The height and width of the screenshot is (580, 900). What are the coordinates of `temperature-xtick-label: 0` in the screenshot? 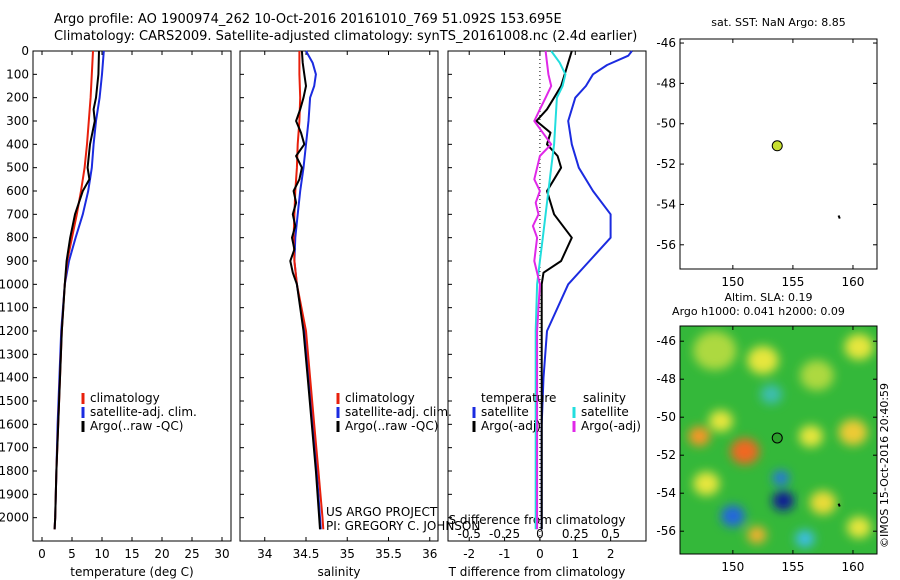 It's located at (42, 554).